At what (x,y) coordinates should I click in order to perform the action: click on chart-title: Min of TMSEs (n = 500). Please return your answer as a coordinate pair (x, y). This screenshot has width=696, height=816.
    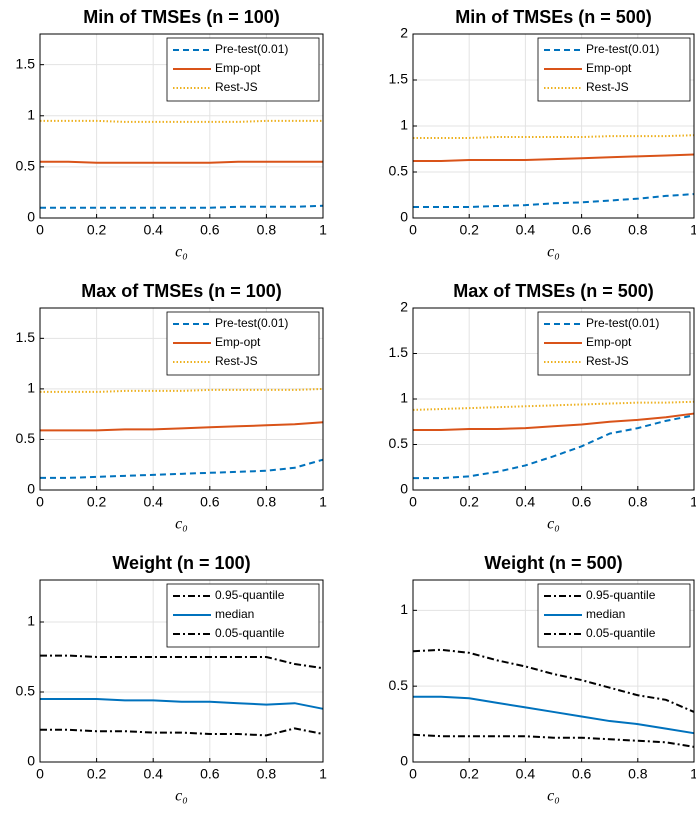
    Looking at the image, I should click on (553, 17).